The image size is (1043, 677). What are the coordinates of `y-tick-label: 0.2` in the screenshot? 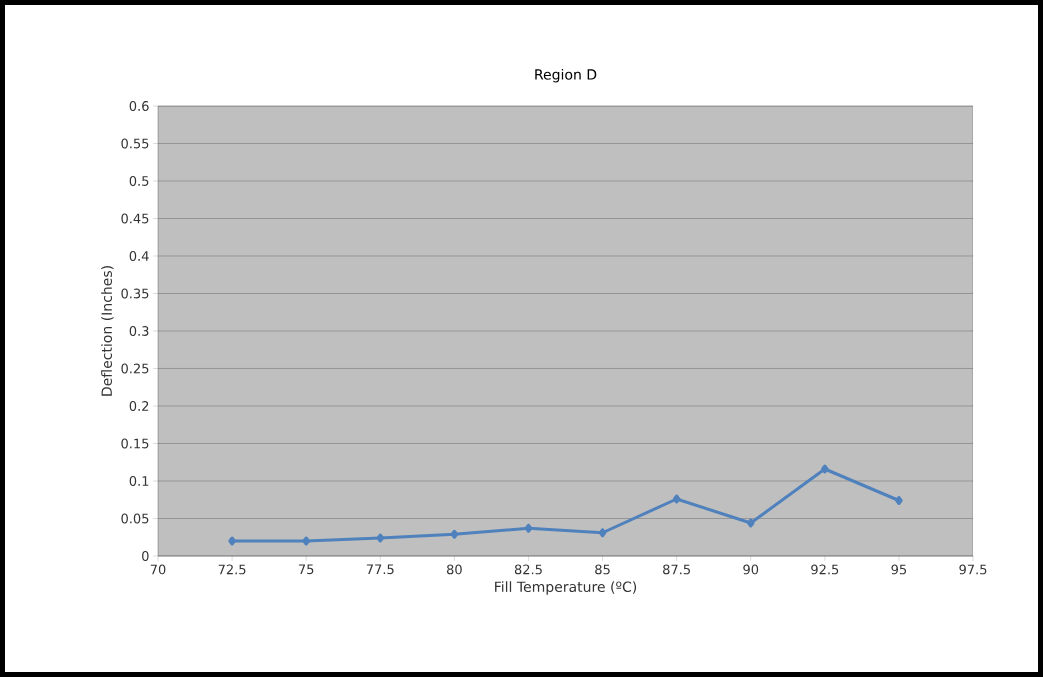 It's located at (139, 406).